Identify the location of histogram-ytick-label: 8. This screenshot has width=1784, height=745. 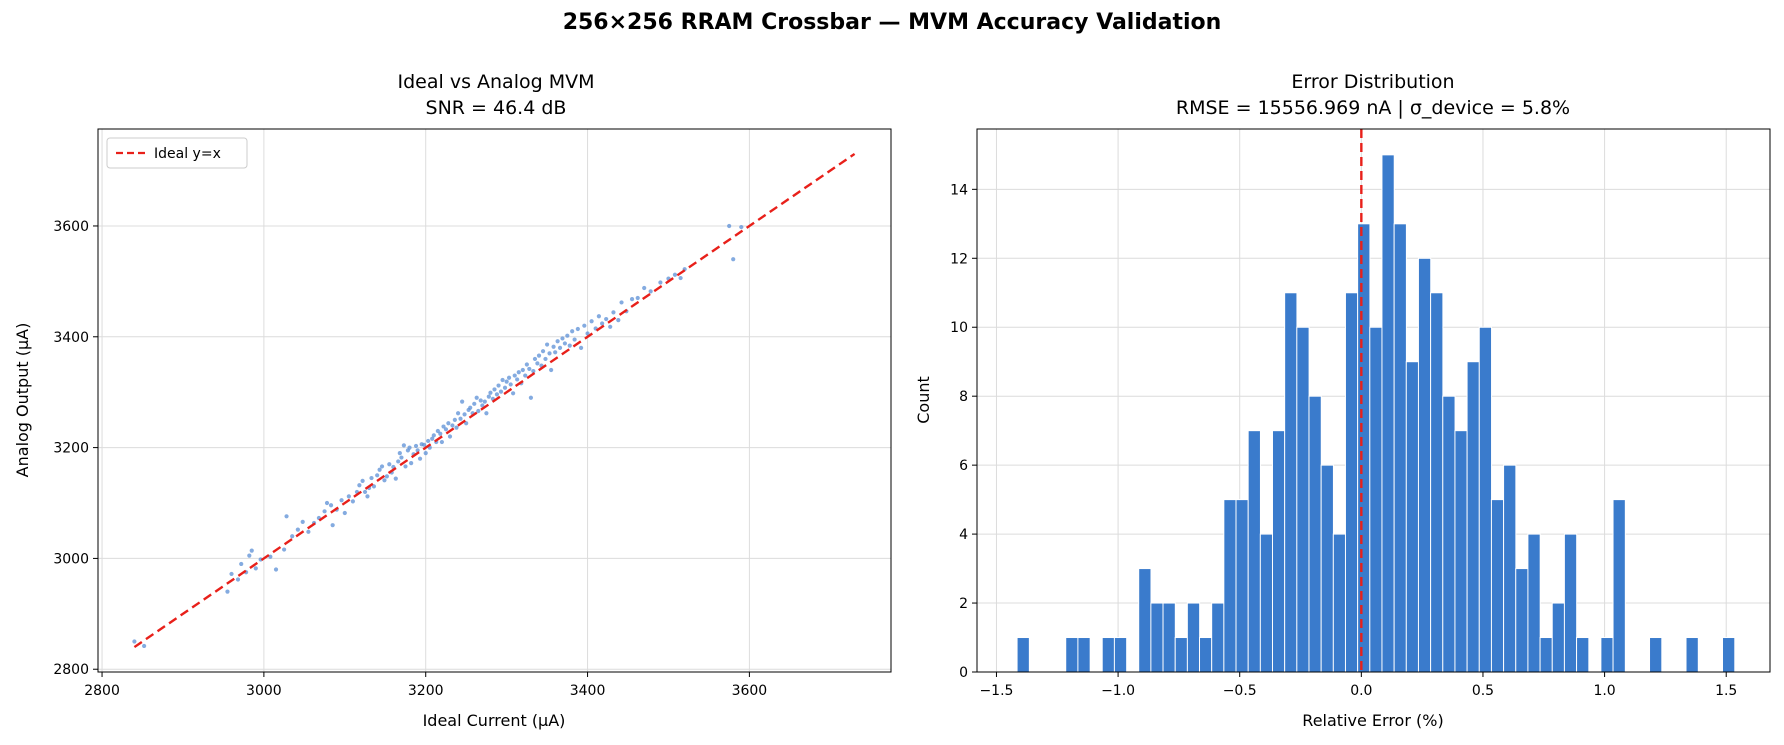
(963, 397).